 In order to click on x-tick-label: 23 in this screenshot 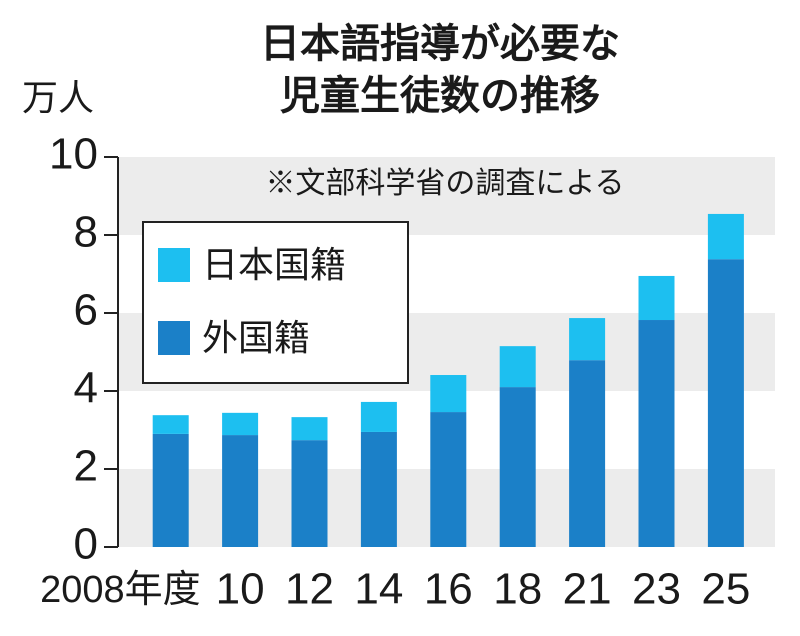, I will do `click(656, 589)`.